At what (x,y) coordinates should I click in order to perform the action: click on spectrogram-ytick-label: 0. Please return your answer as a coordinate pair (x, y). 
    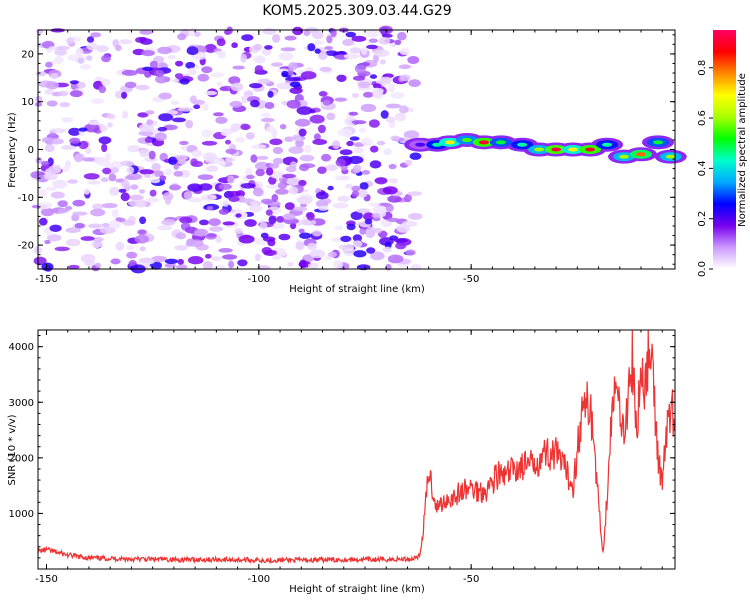
    Looking at the image, I should click on (31, 150).